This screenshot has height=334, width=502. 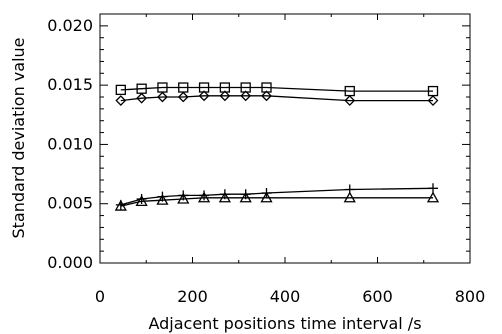 I want to click on x-tick-label: 400, so click(x=285, y=296).